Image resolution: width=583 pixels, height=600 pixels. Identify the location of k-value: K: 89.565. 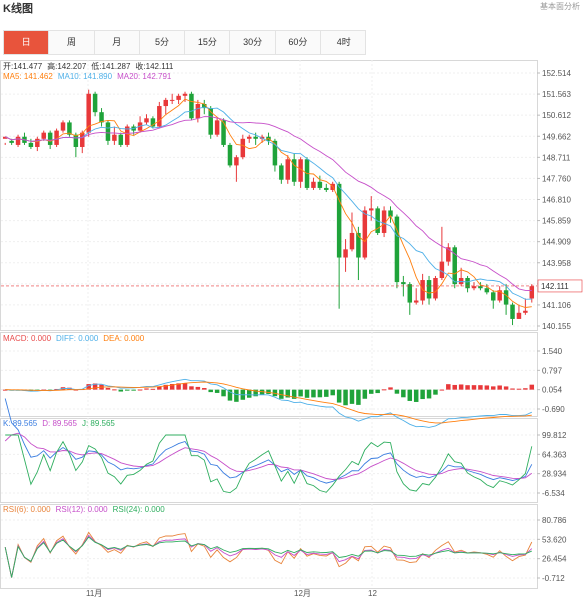
(20, 423).